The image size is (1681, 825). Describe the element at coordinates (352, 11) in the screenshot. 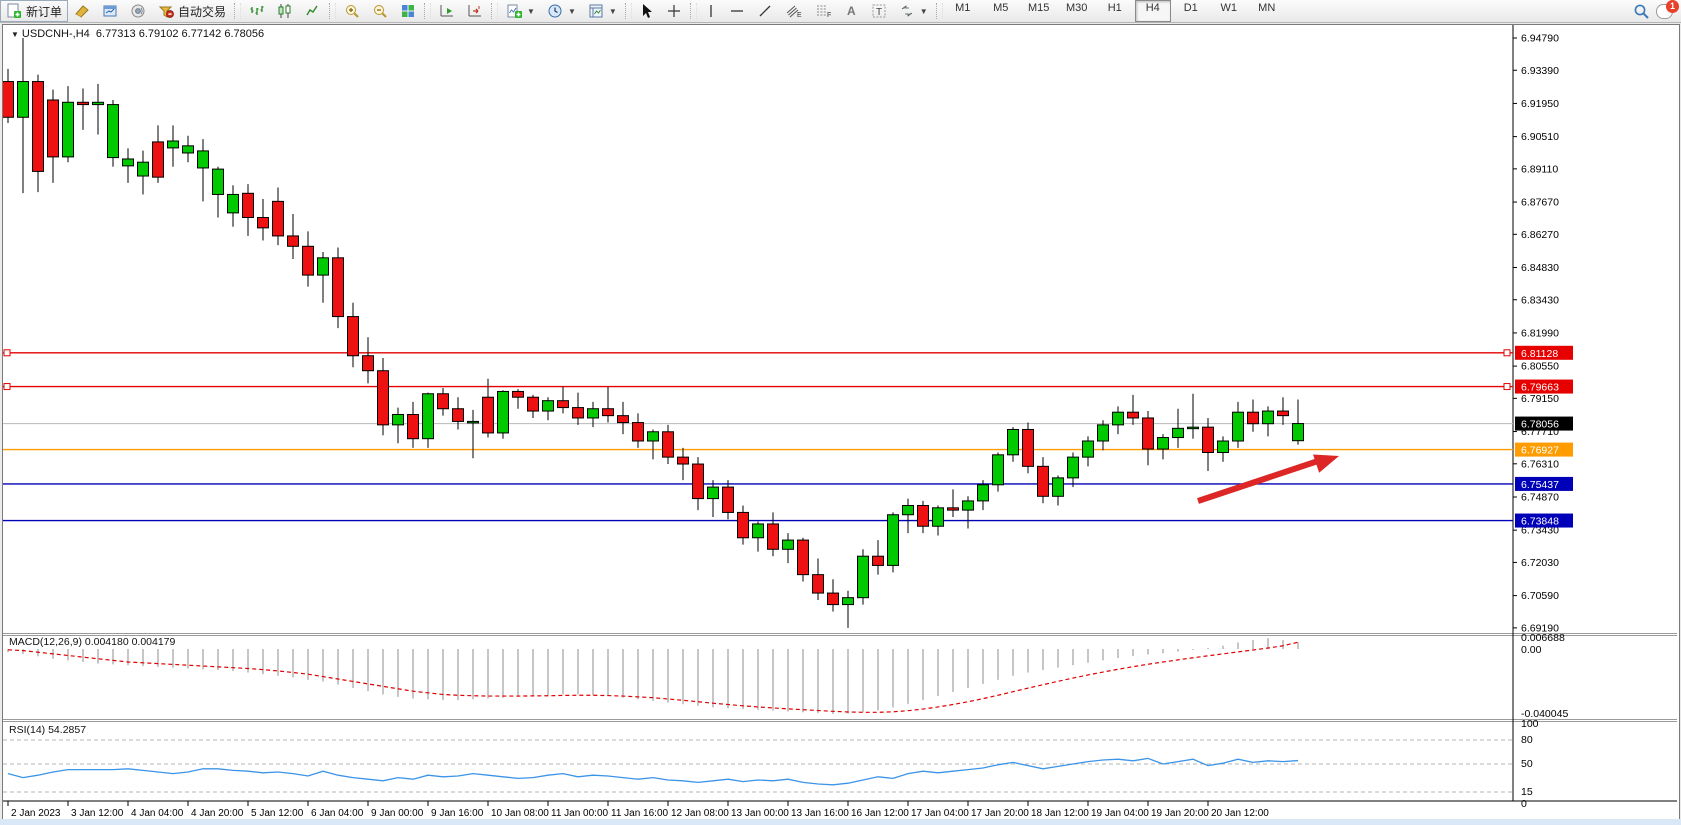

I see `zoom-in-button` at that location.